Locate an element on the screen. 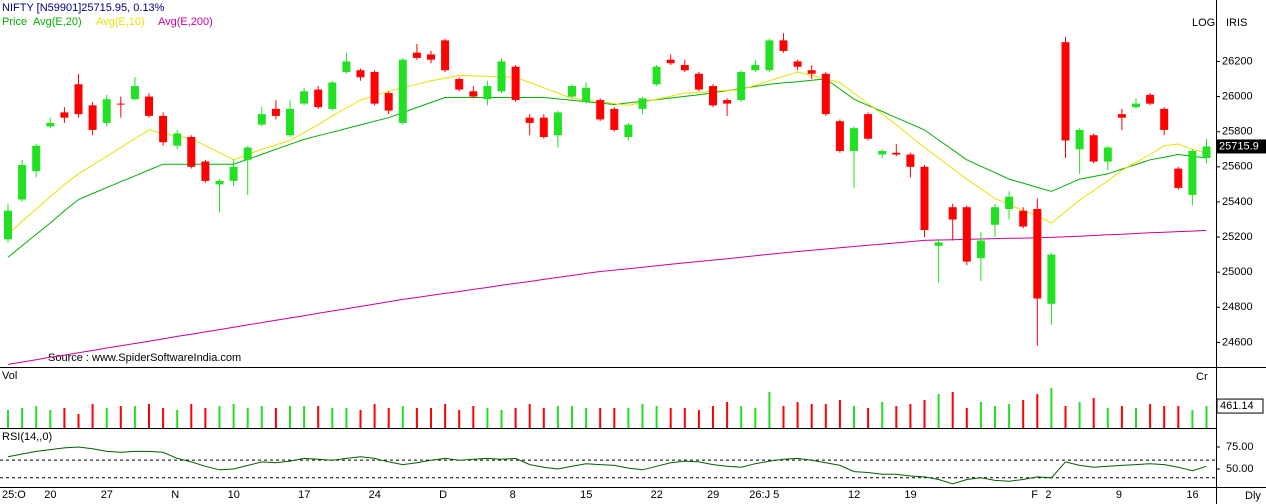 The width and height of the screenshot is (1266, 504). x-tick-label: 9 is located at coordinates (1119, 495).